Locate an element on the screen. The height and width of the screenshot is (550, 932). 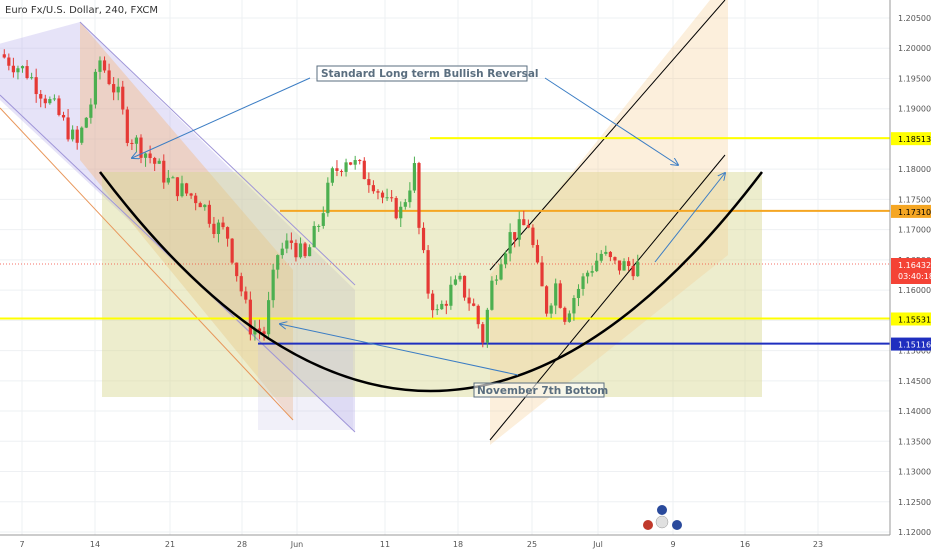
level-label: 1.15116 is located at coordinates (914, 345).